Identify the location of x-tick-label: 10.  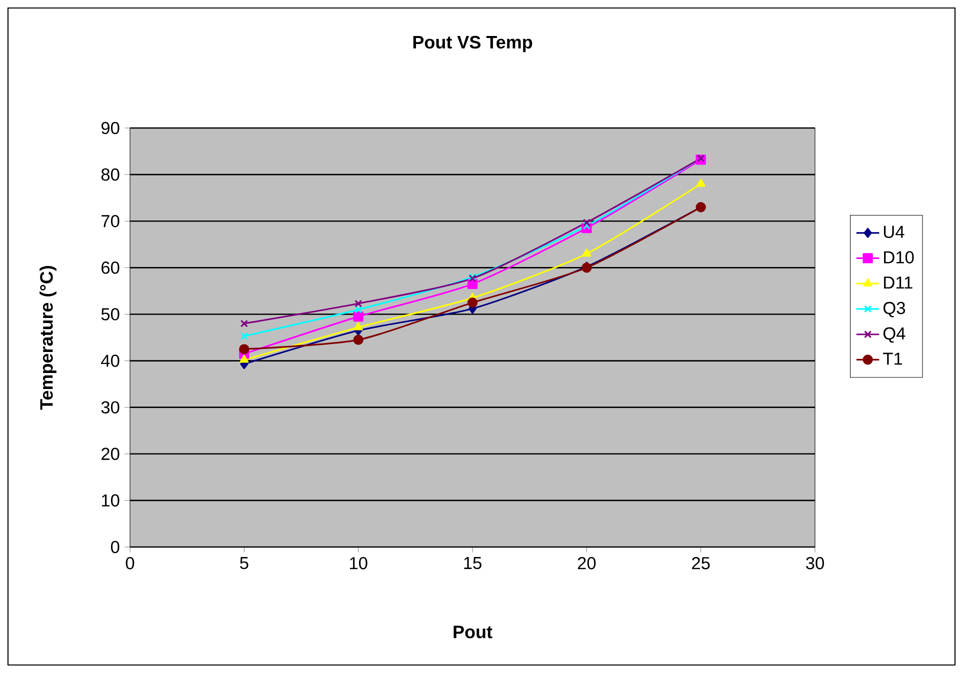
(359, 563).